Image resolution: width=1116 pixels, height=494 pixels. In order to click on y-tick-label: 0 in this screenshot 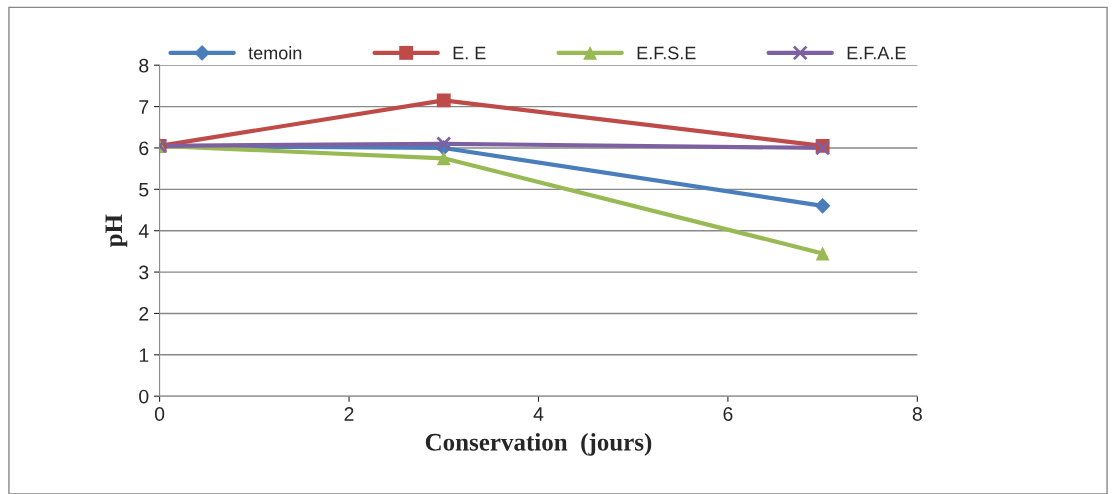, I will do `click(144, 396)`.